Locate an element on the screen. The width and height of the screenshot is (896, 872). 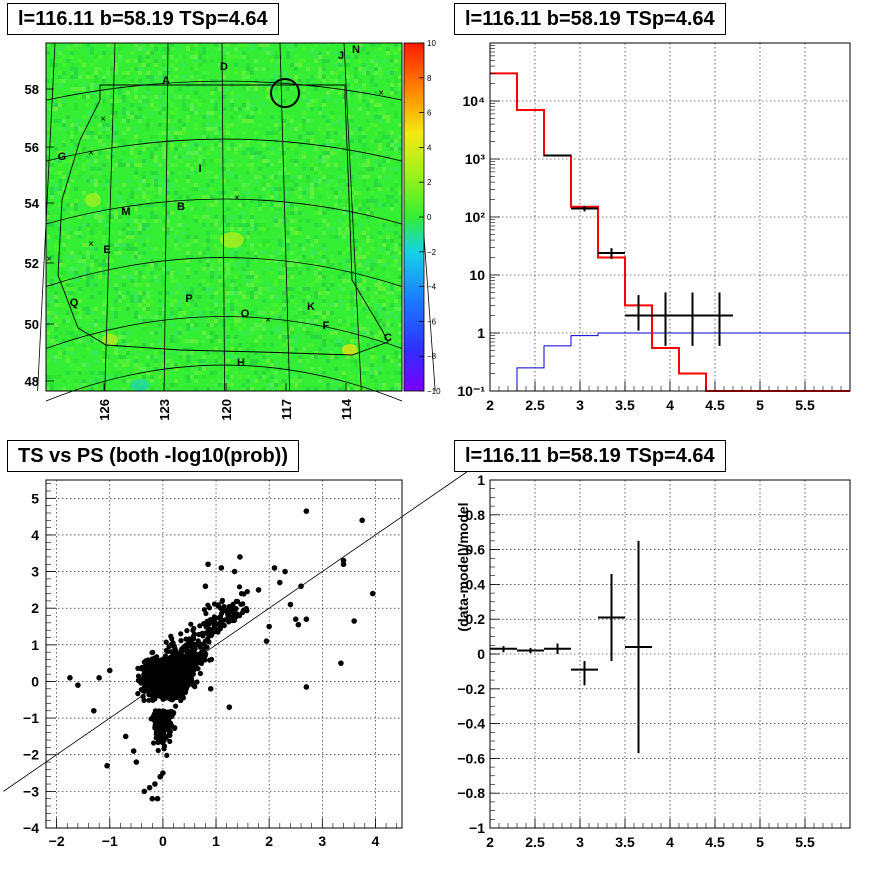
scatter-point is located at coordinates (238, 601).